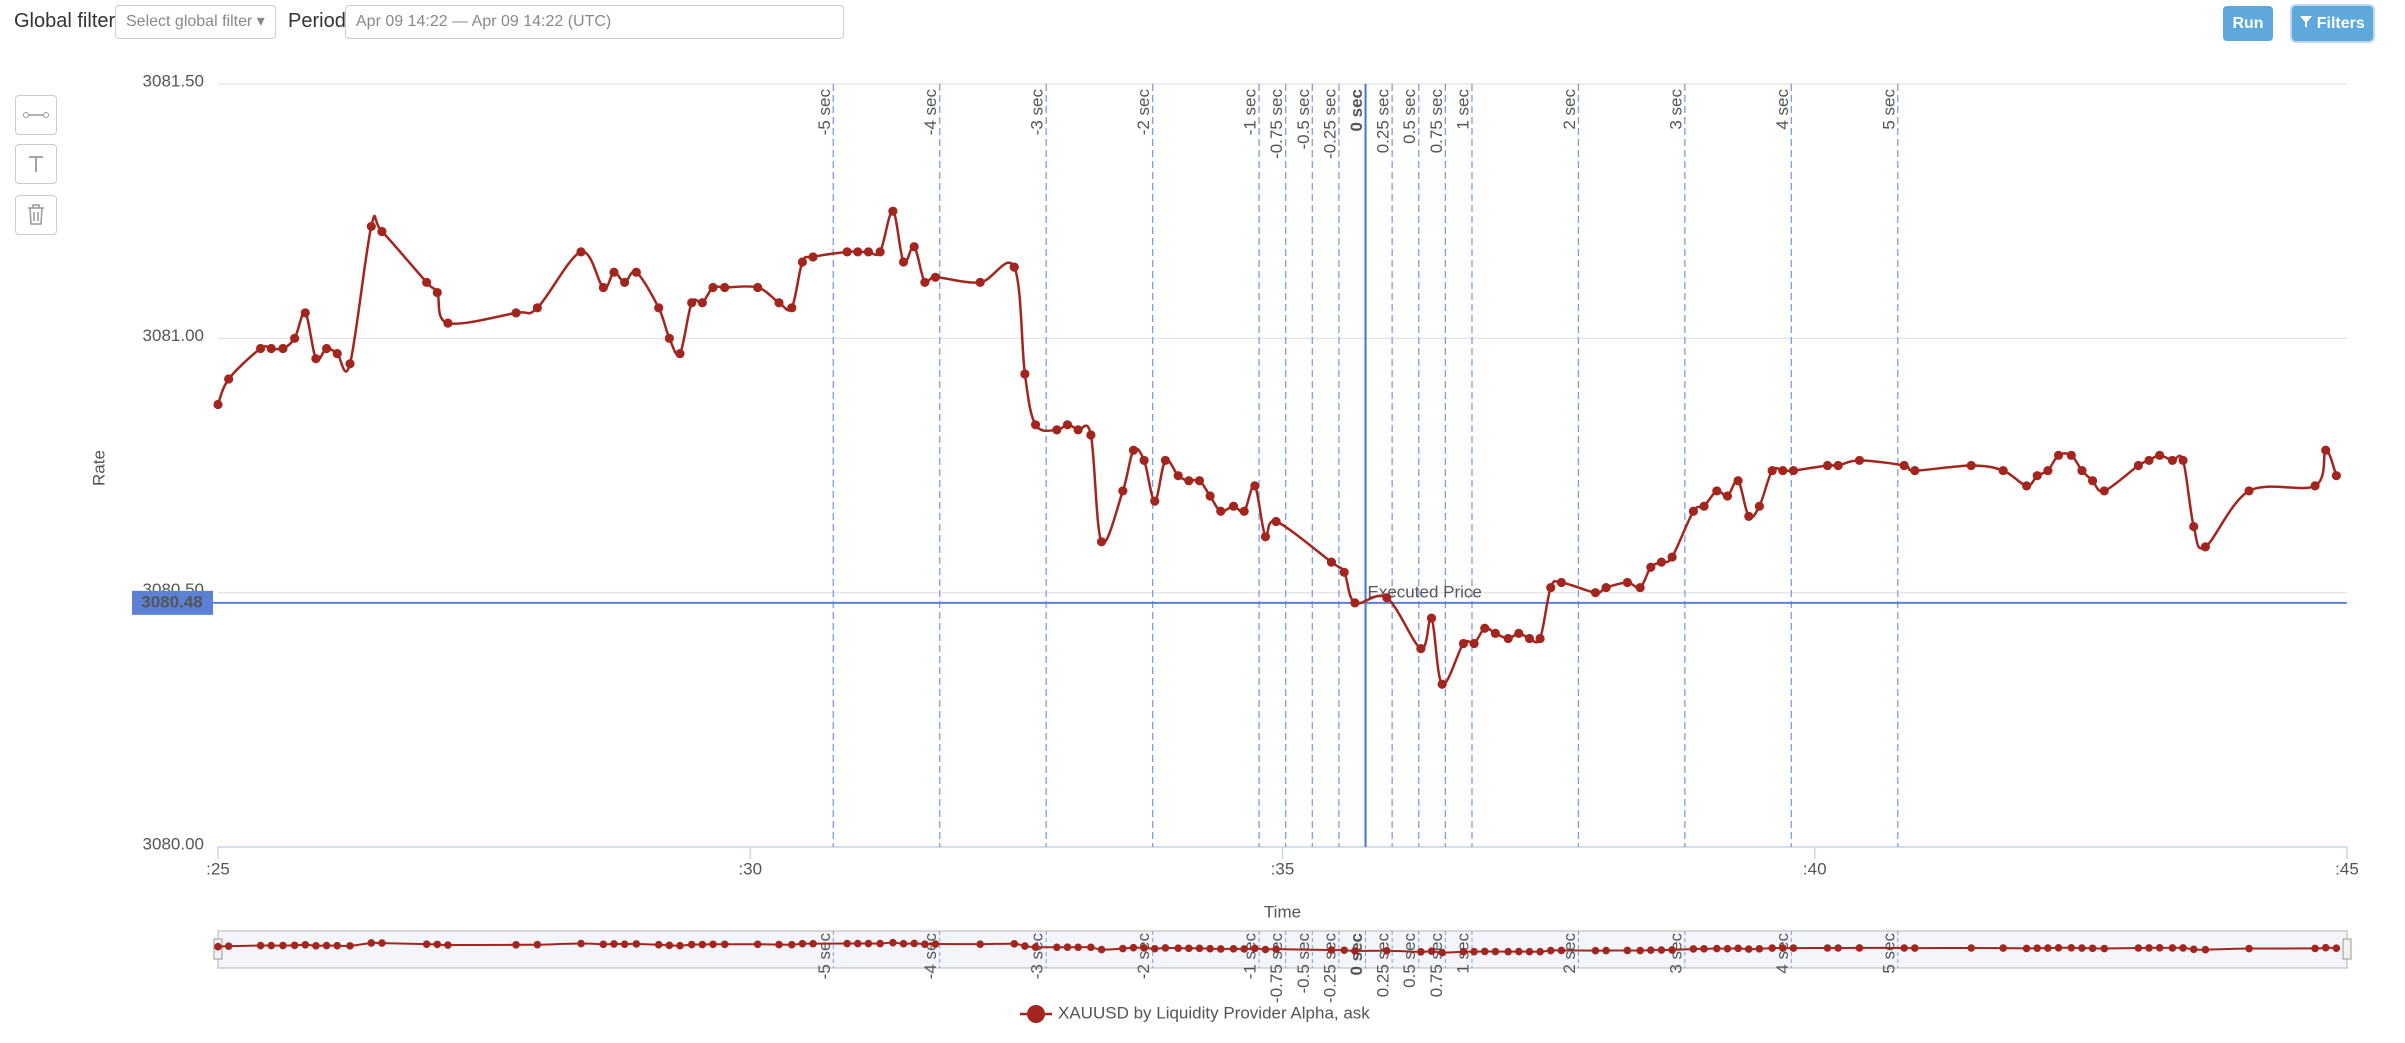  I want to click on marker-label: -5 sec, so click(824, 112).